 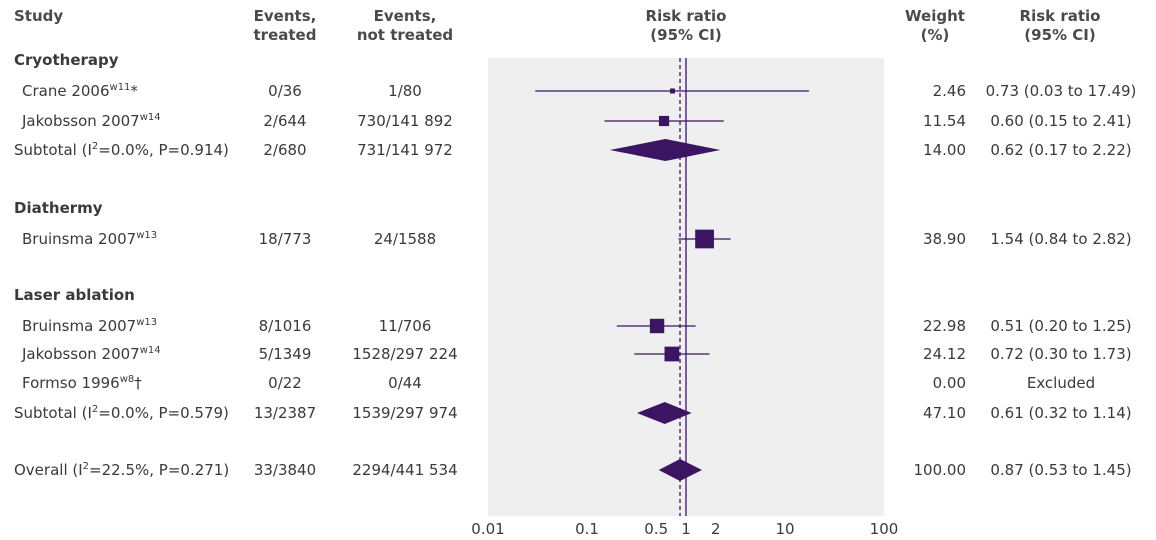 I want to click on events-not-treated-cell: 11/706, so click(x=405, y=326).